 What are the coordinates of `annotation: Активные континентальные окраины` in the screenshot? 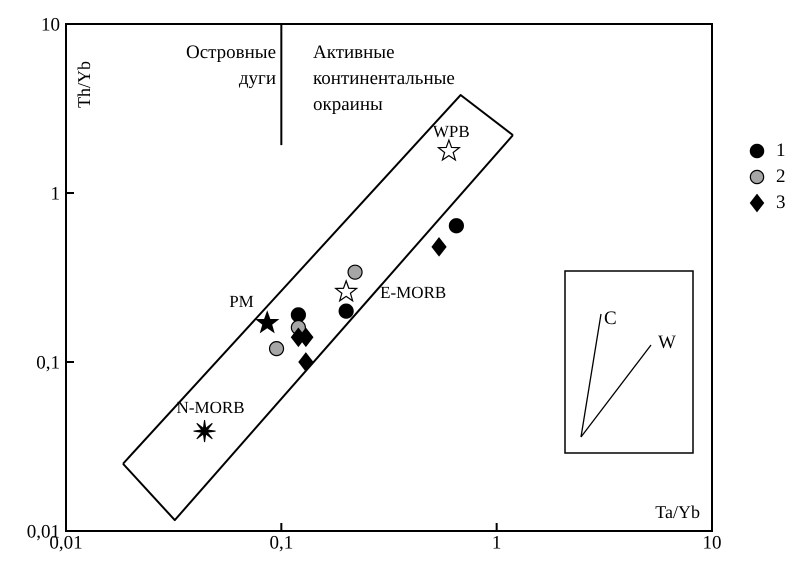 It's located at (384, 79).